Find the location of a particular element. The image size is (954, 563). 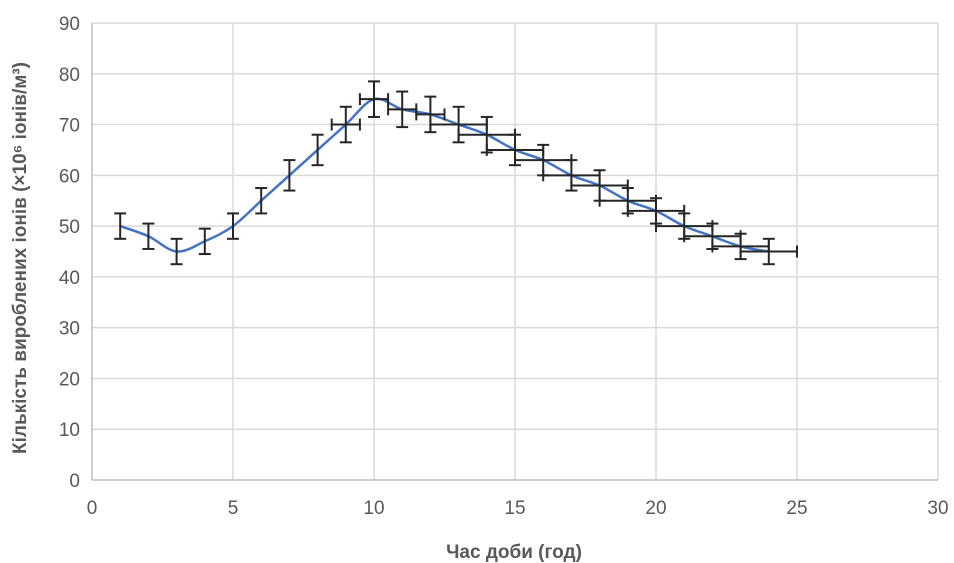

y-tick-label: 0 is located at coordinates (74, 481).